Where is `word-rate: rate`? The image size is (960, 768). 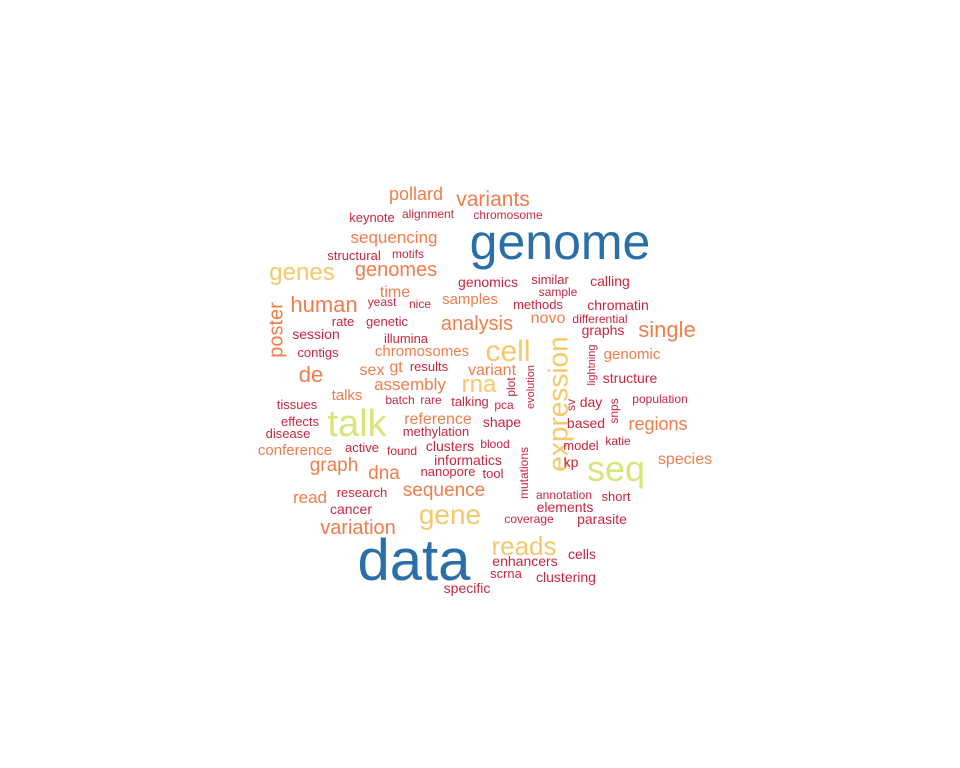 word-rate: rate is located at coordinates (343, 321).